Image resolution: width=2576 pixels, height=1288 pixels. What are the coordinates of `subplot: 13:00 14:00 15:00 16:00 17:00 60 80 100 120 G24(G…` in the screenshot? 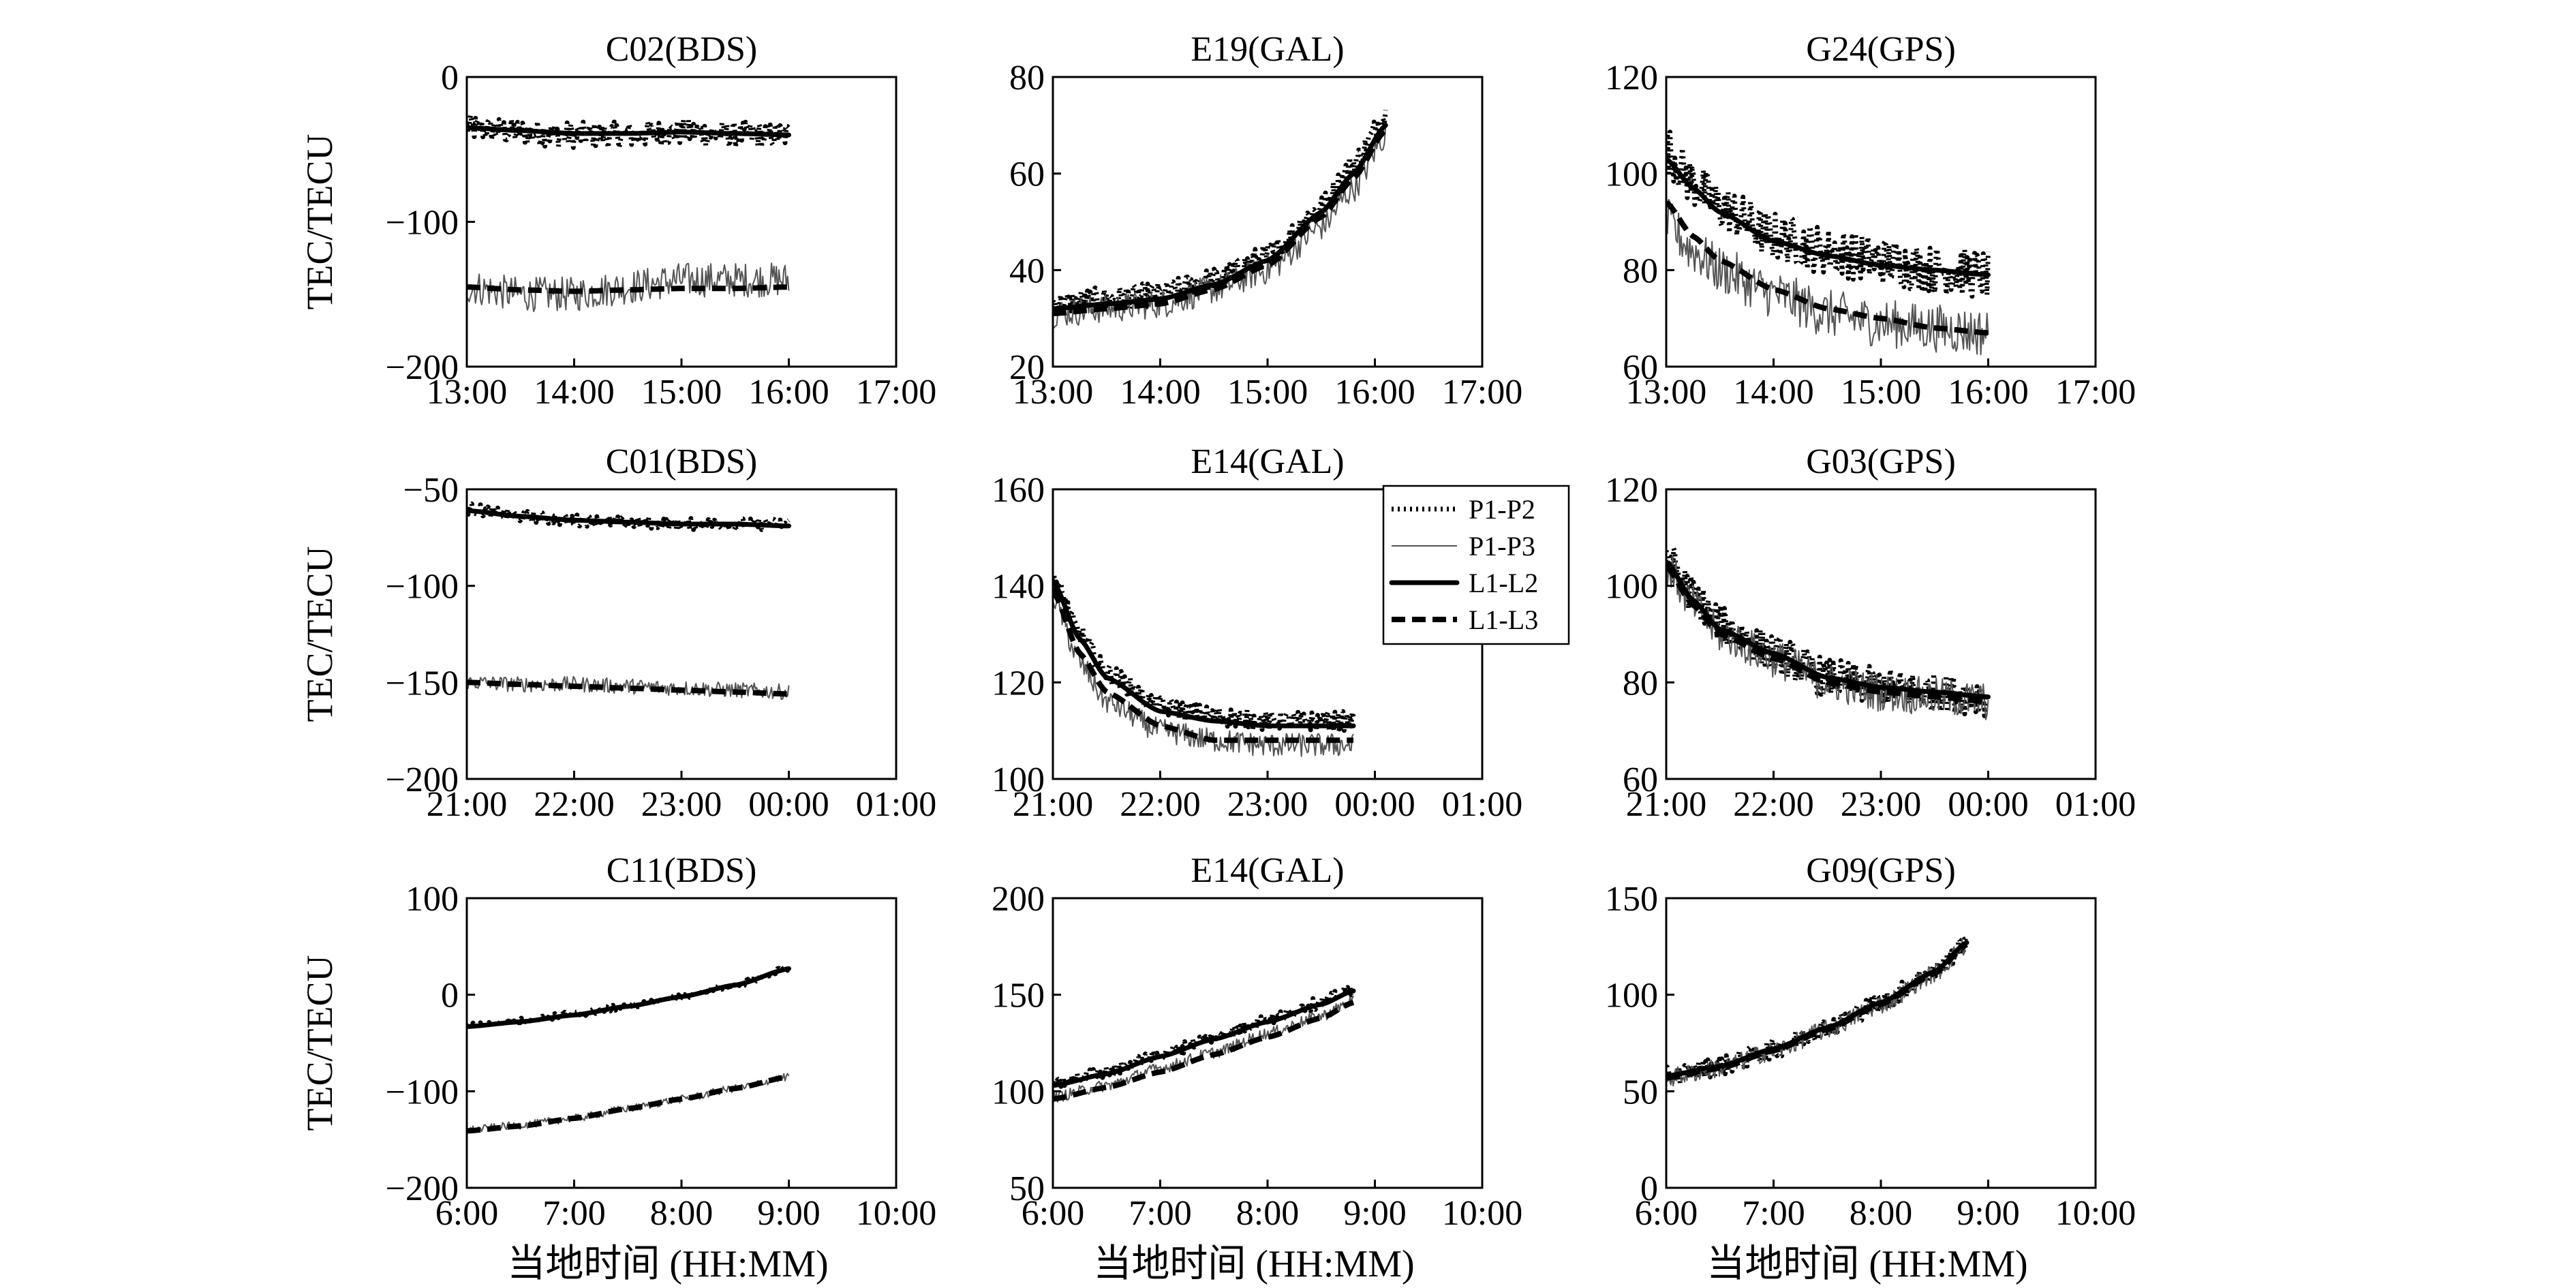 It's located at (1871, 221).